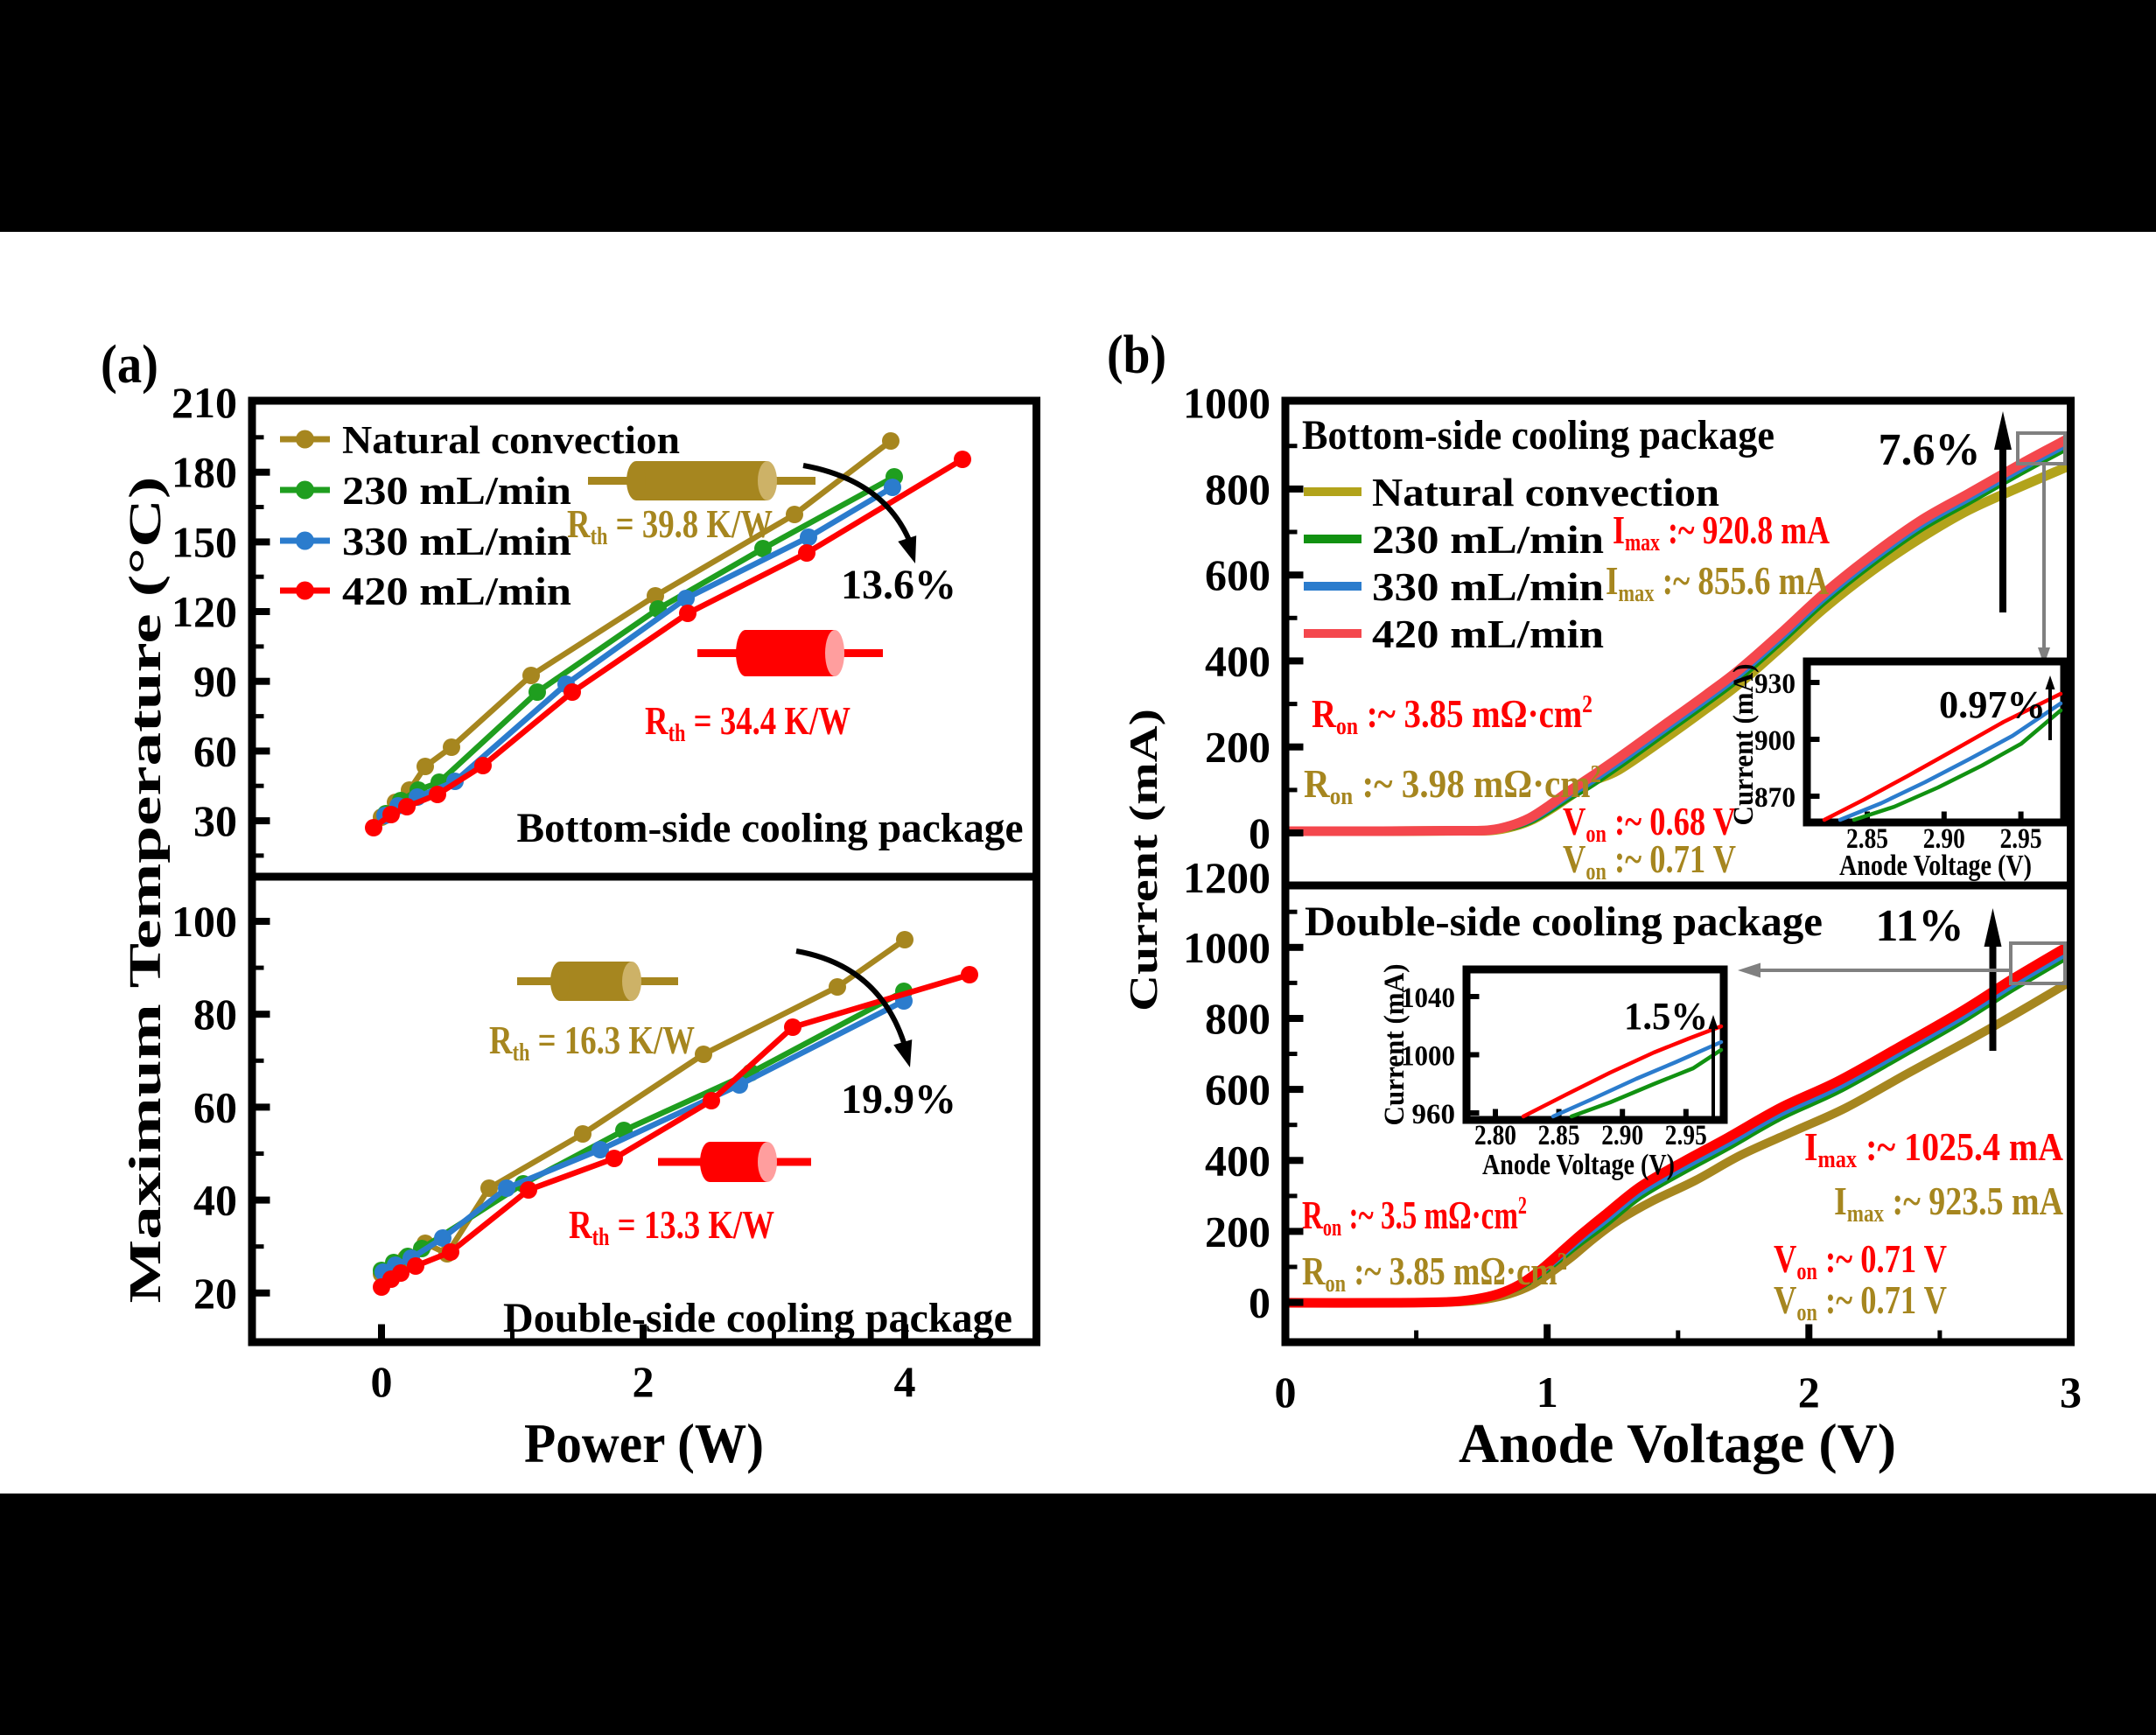 The width and height of the screenshot is (2156, 1735). Describe the element at coordinates (204, 402) in the screenshot. I see `svg-text: 210` at that location.